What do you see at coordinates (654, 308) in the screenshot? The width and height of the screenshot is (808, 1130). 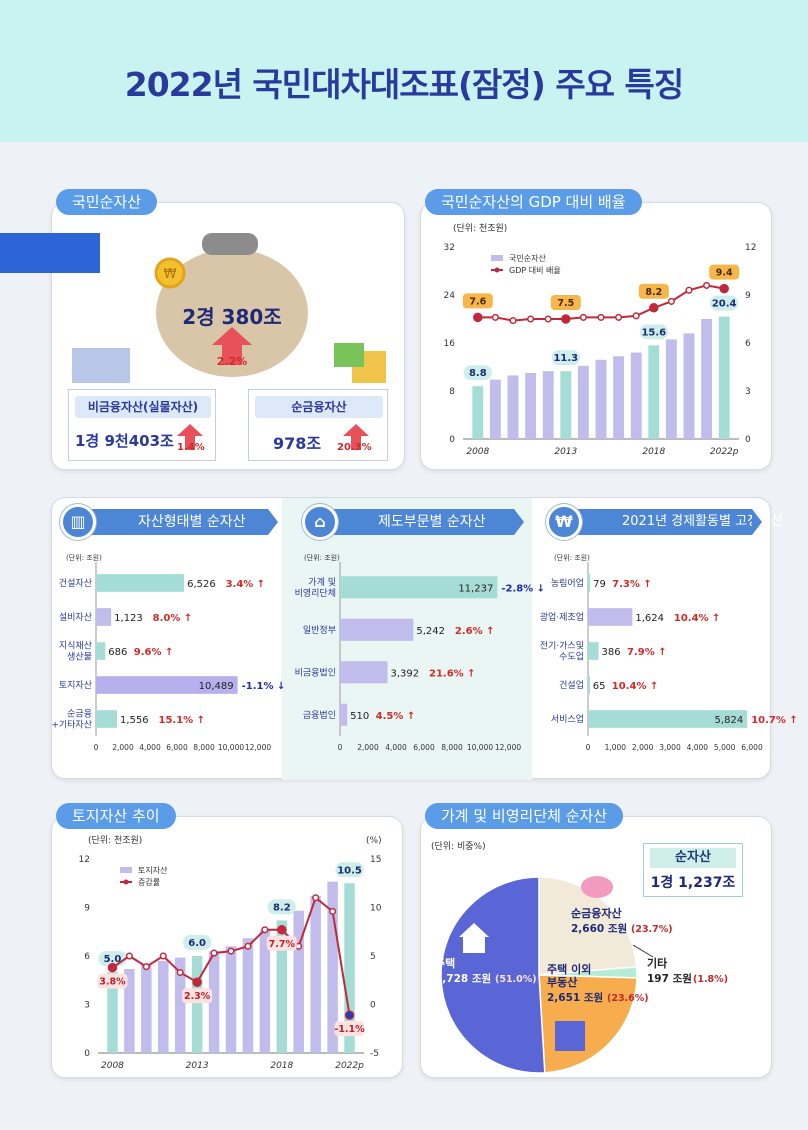 I see `line-point-2018` at bounding box center [654, 308].